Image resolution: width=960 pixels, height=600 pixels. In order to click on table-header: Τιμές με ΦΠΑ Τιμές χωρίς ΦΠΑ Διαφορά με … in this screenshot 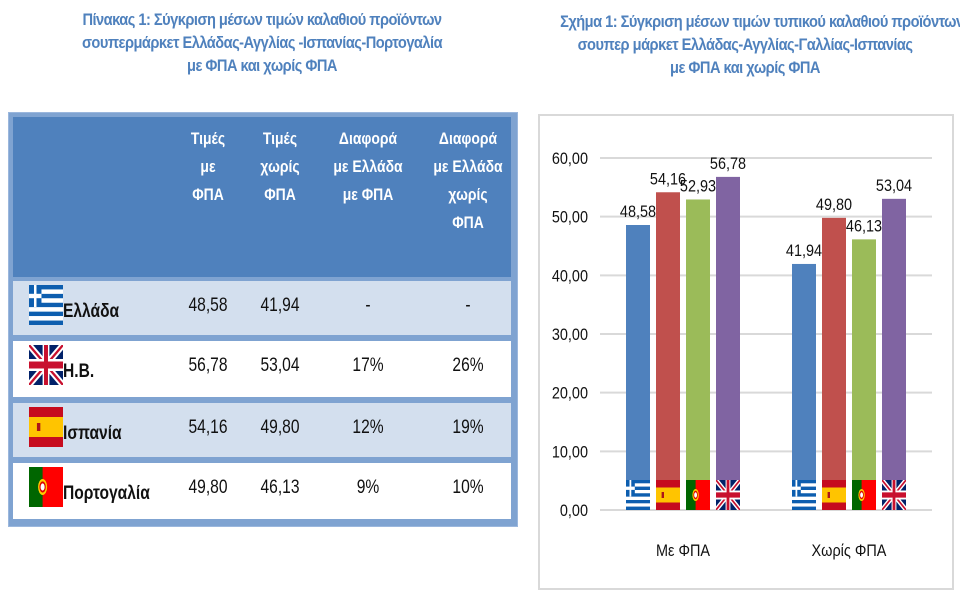, I will do `click(262, 197)`.